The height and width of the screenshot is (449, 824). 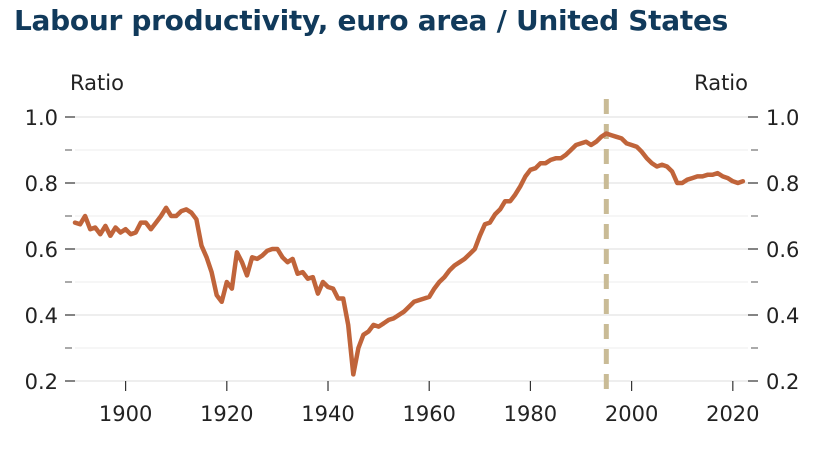 What do you see at coordinates (41, 382) in the screenshot?
I see `y-tick-label-left: 0.2` at bounding box center [41, 382].